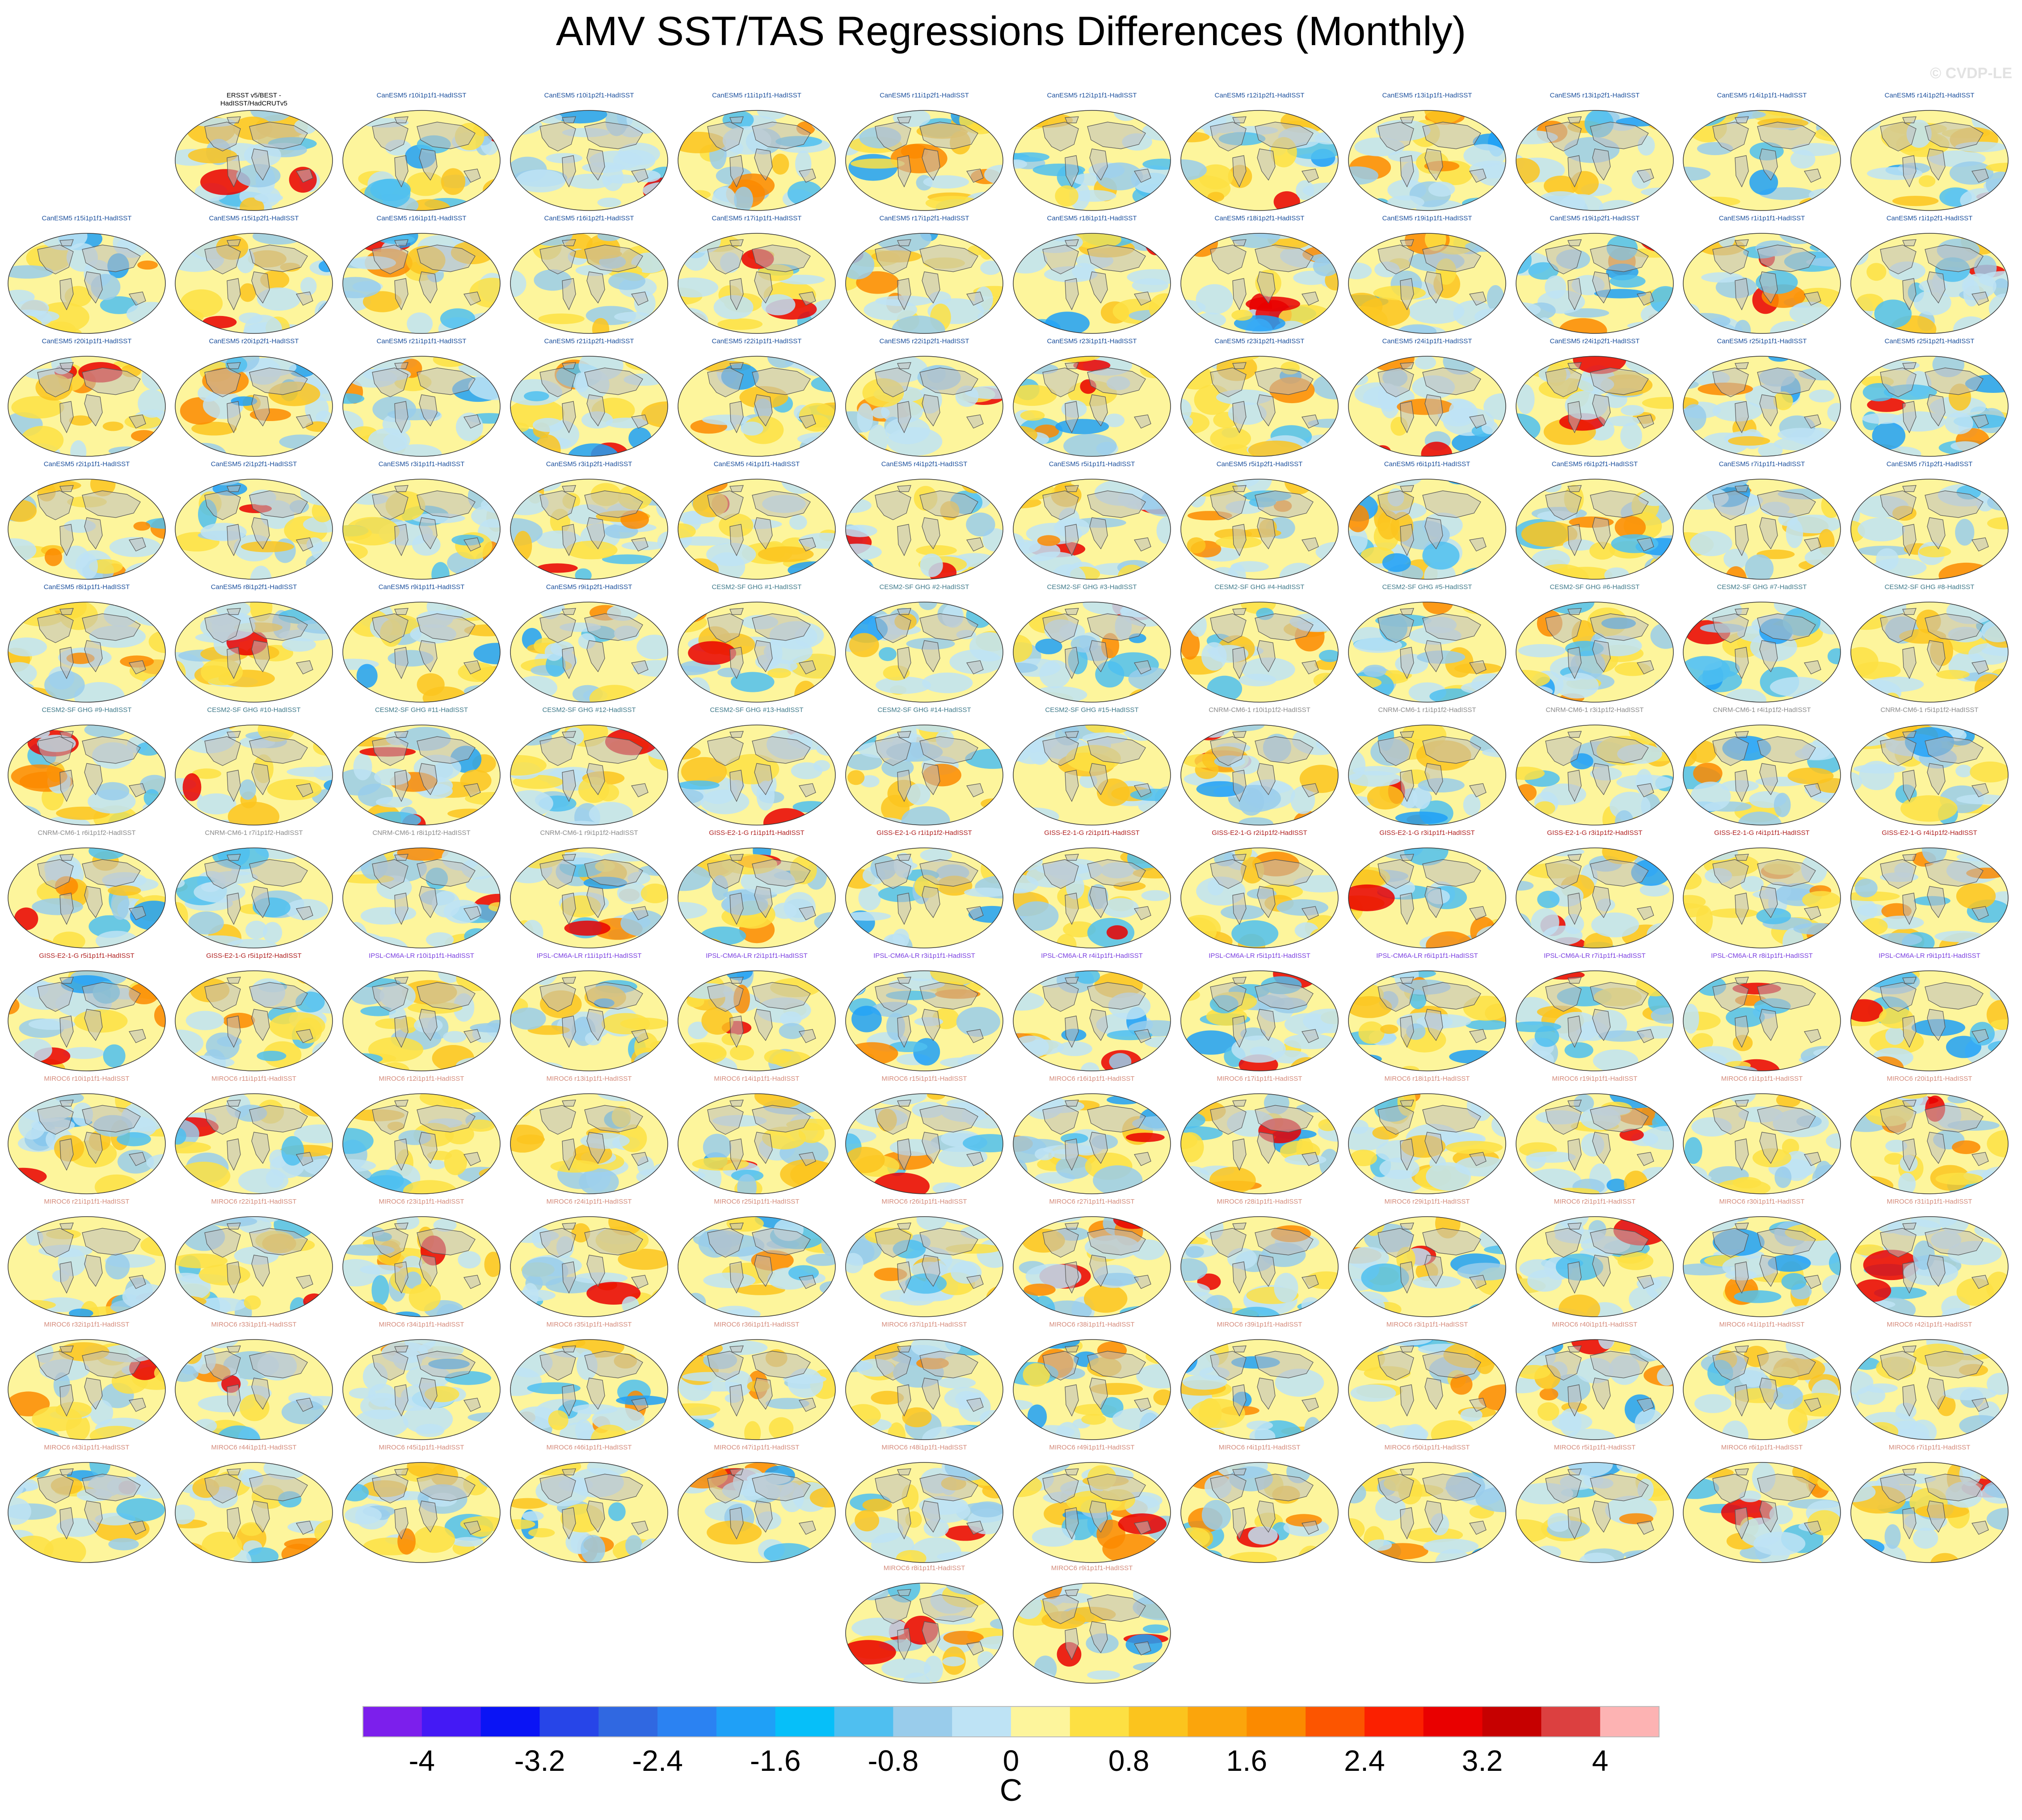  I want to click on panel-label: CanESM5 r11i1p1f1-HadISST, so click(756, 95).